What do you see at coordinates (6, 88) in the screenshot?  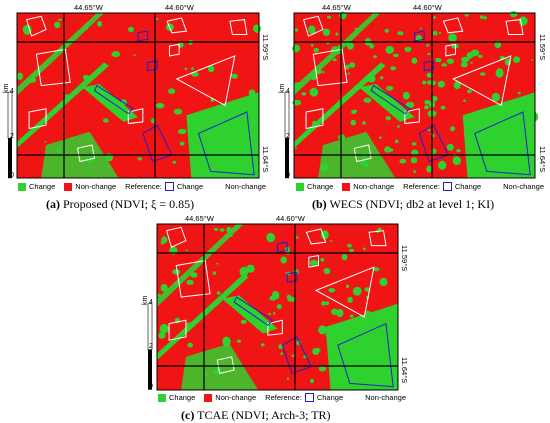 I see `scale-unit: km` at bounding box center [6, 88].